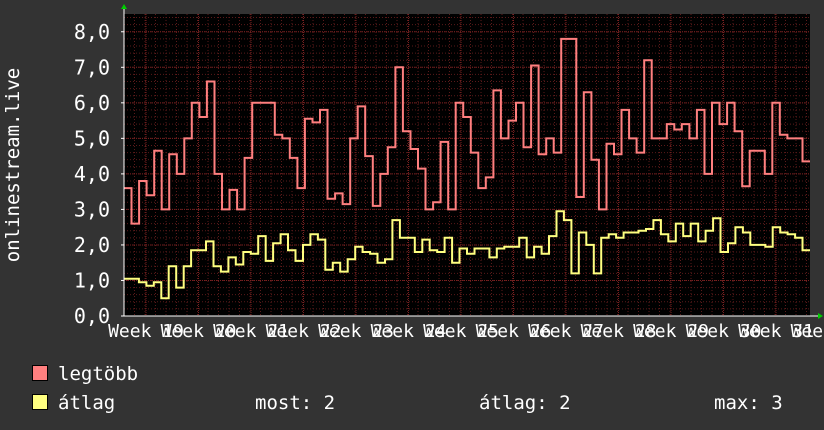 The height and width of the screenshot is (430, 824). I want to click on x-tick-label: Week 20, so click(199, 331).